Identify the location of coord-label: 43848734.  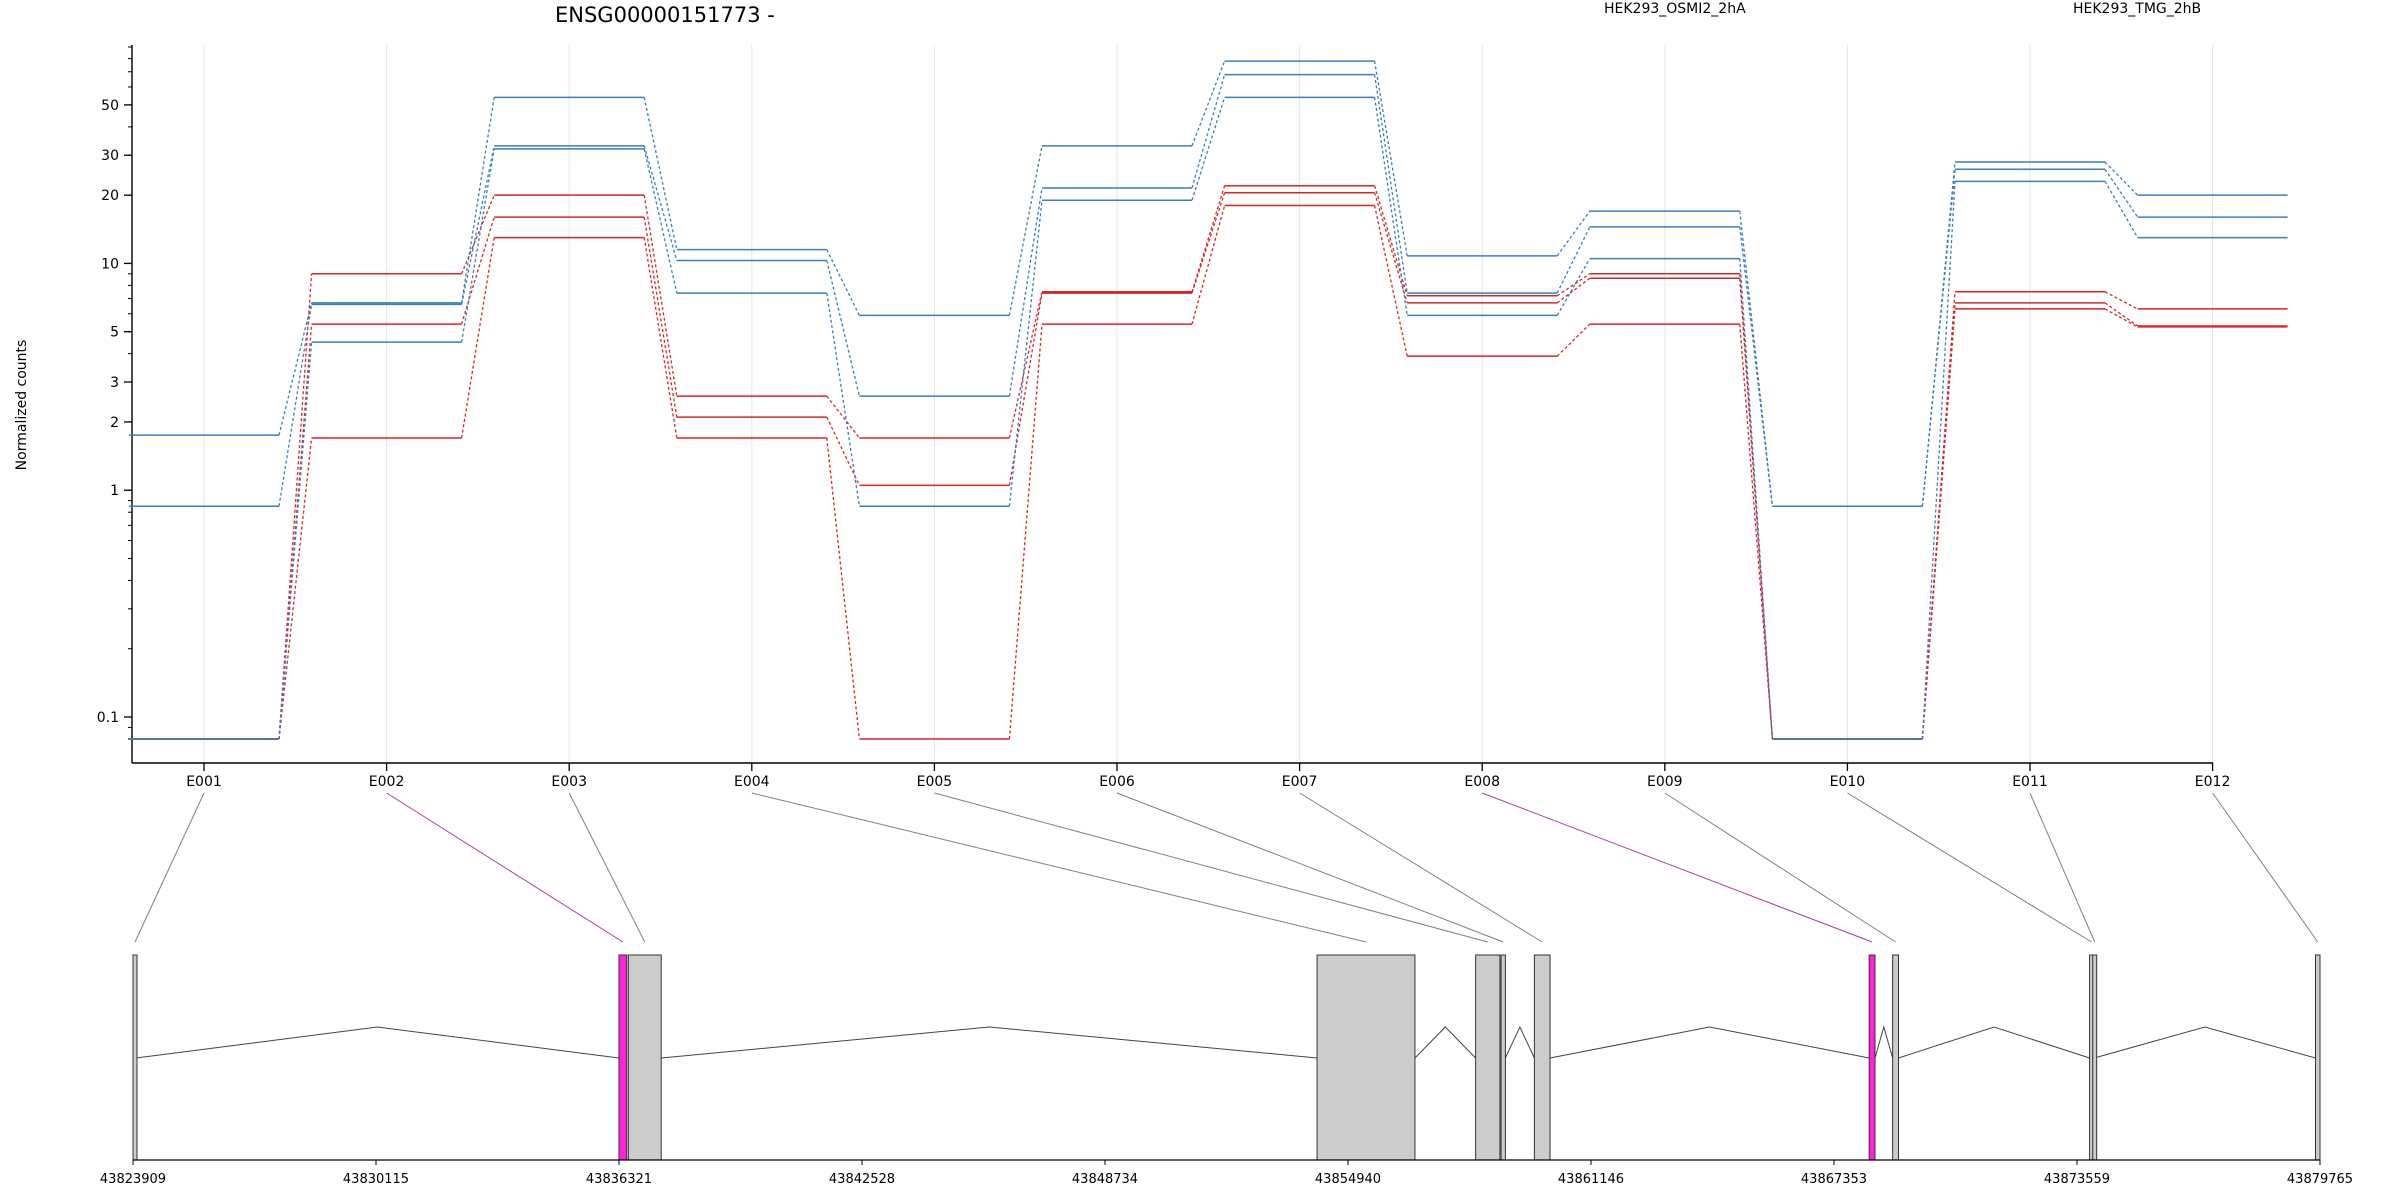
(1105, 1179).